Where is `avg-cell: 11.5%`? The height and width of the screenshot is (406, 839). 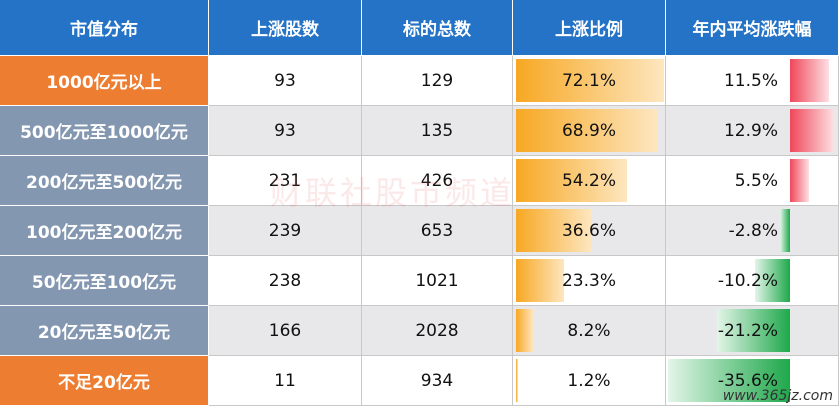 avg-cell: 11.5% is located at coordinates (752, 81).